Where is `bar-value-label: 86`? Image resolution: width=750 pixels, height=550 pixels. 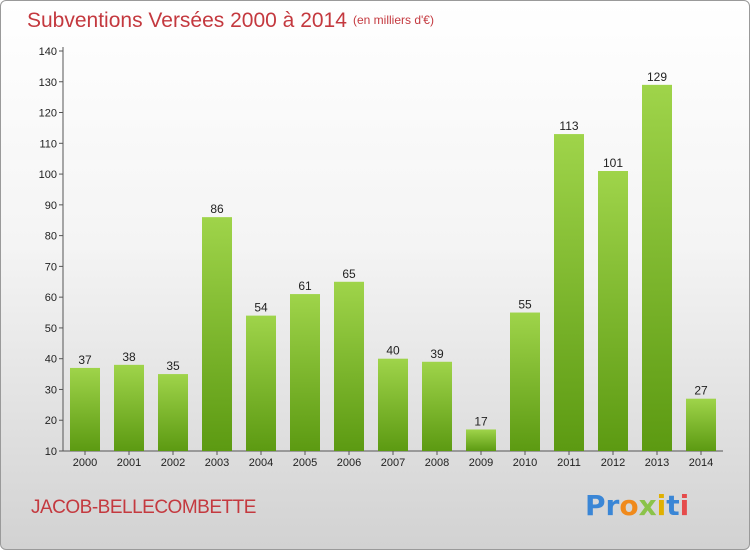 bar-value-label: 86 is located at coordinates (217, 209).